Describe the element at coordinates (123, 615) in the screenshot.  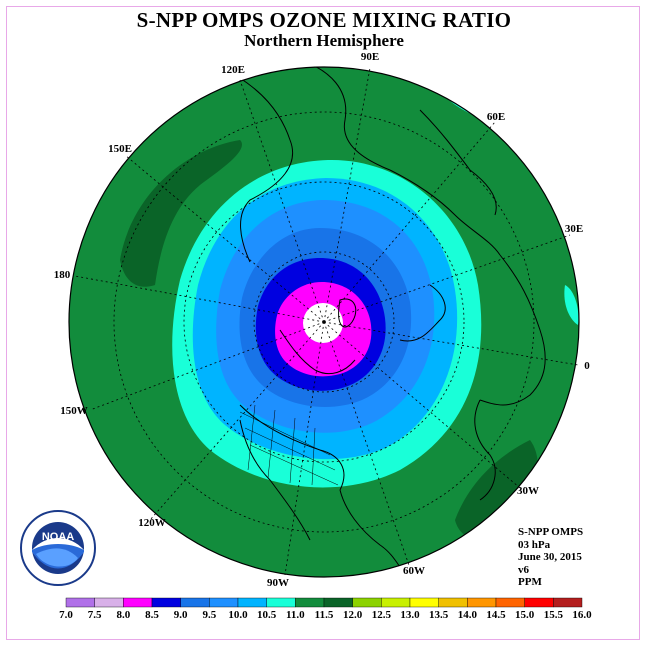
I see `colorbar-label: 8.0` at that location.